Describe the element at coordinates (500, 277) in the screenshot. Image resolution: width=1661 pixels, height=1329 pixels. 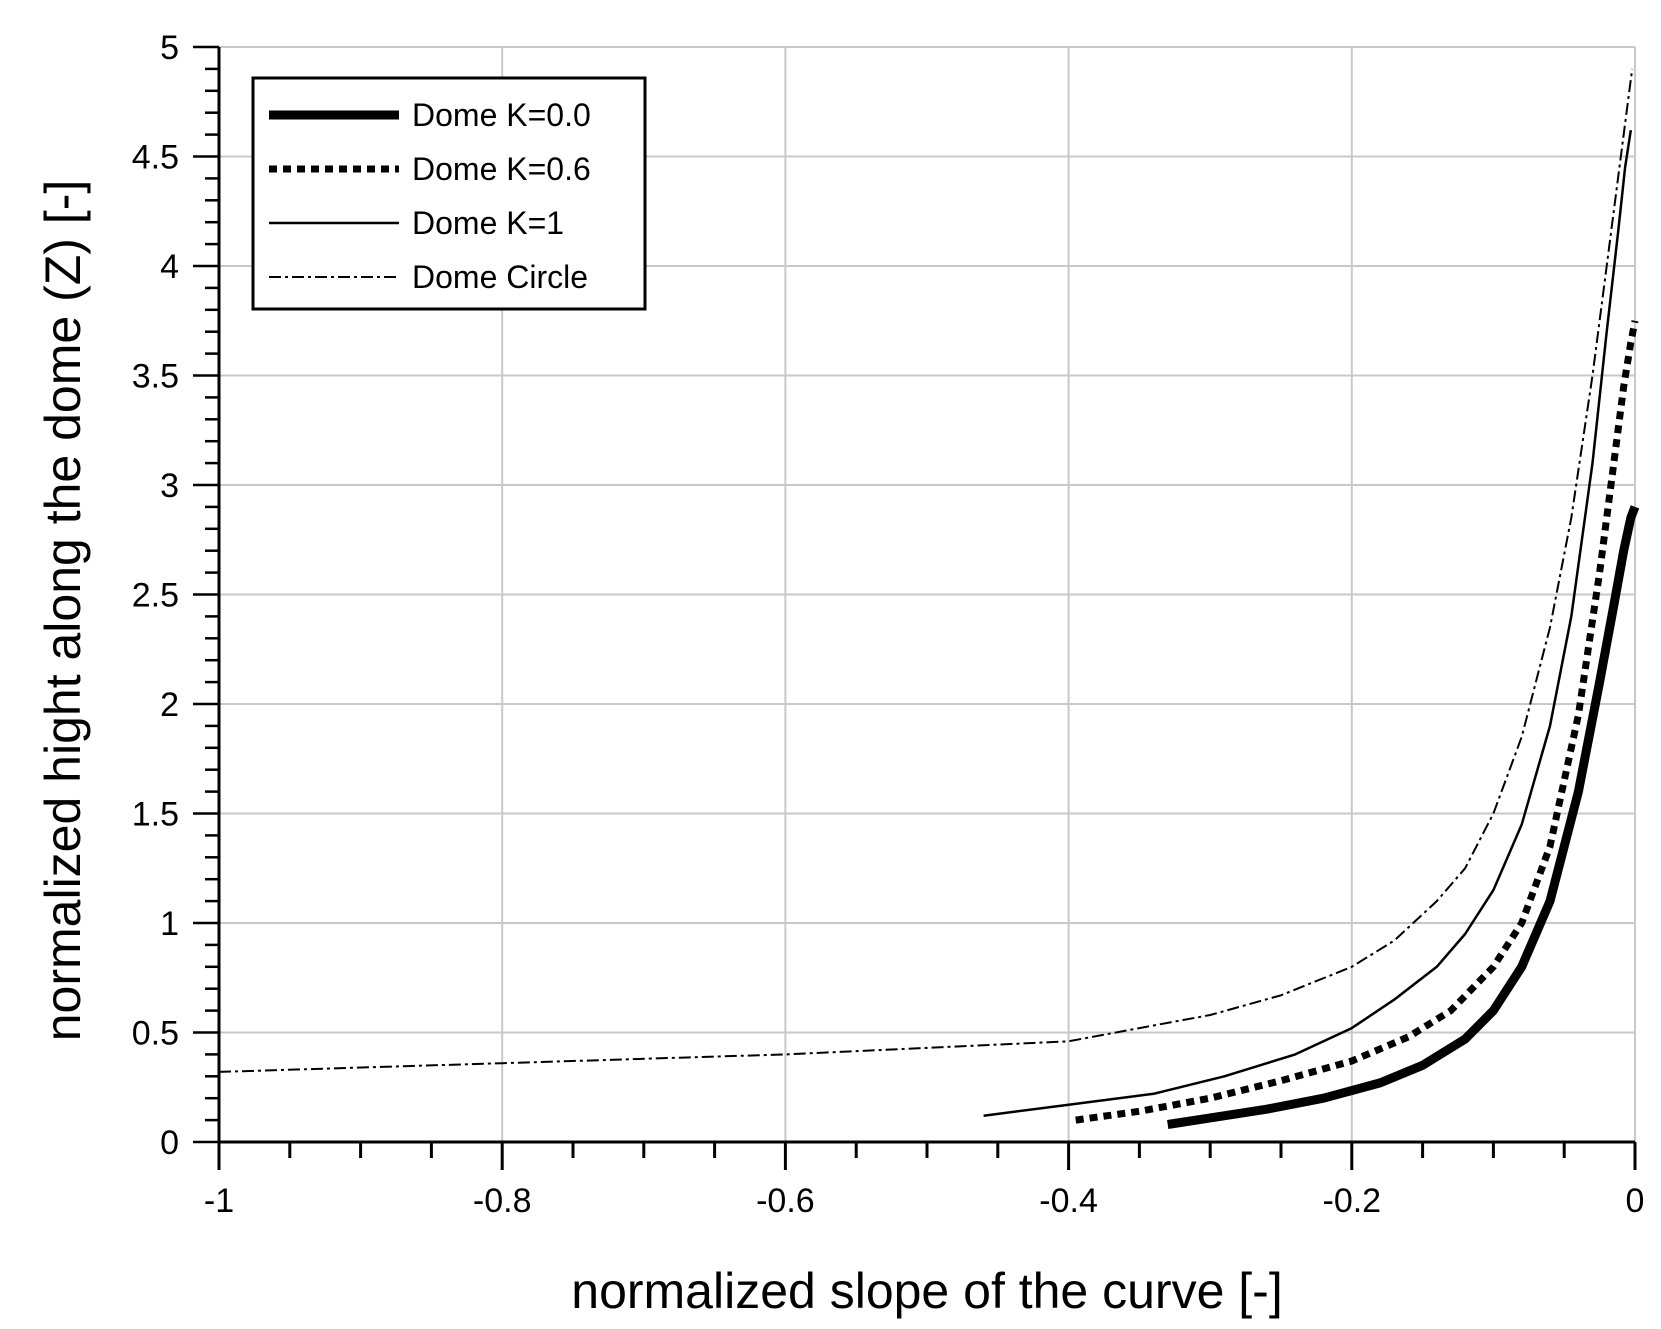
I see `legend-label-dome-circle: Dome Circle` at that location.